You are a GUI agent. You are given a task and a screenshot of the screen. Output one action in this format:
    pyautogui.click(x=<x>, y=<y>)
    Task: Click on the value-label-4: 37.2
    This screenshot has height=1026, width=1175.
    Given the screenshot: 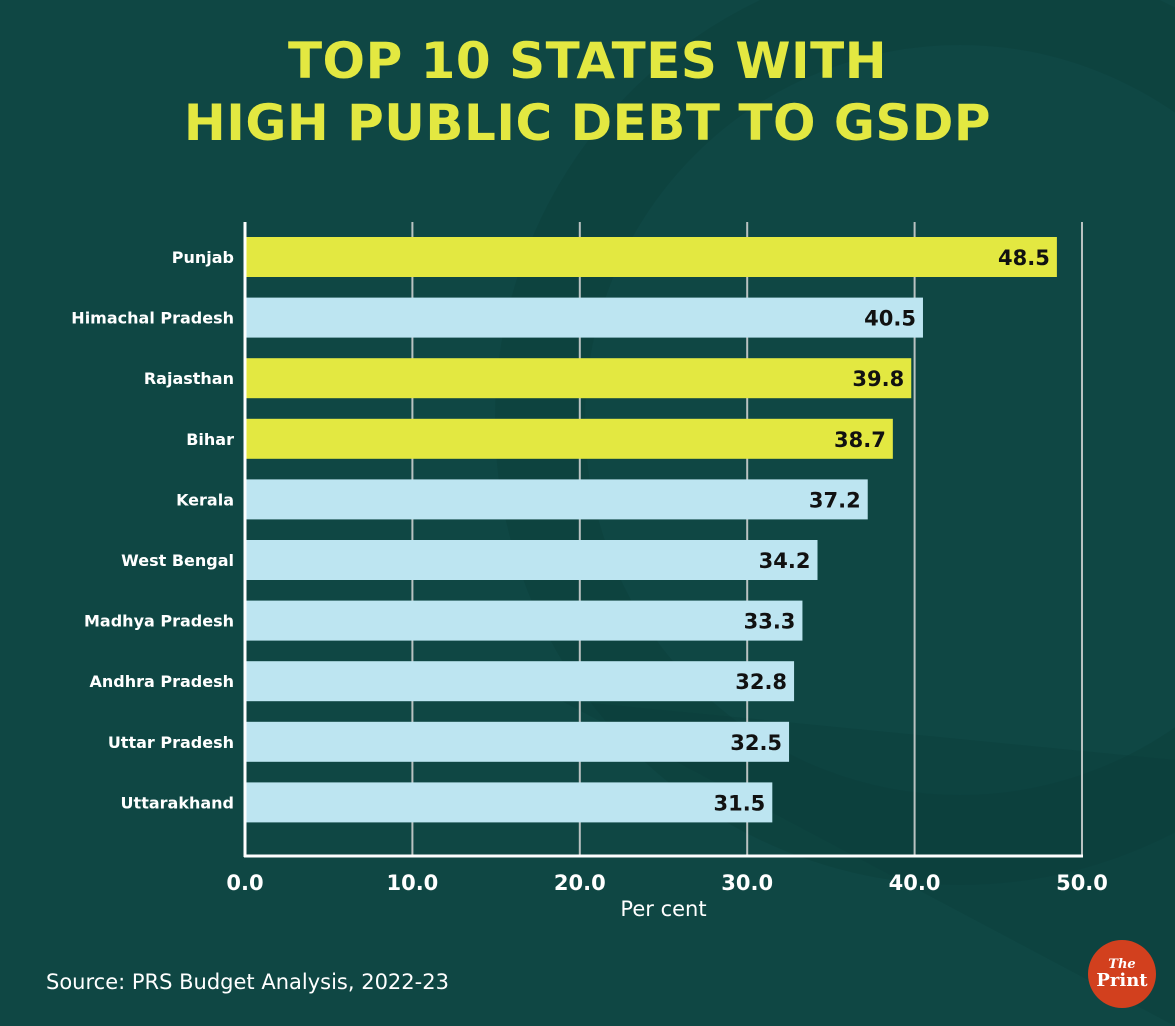 What is the action you would take?
    pyautogui.click(x=835, y=500)
    